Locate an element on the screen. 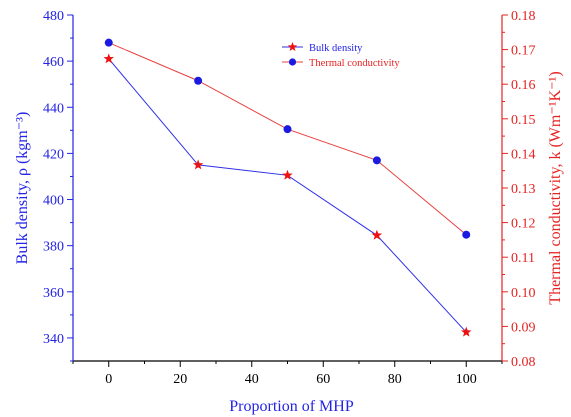 The height and width of the screenshot is (417, 571). right-y-tick-label: 0.12 is located at coordinates (523, 224).